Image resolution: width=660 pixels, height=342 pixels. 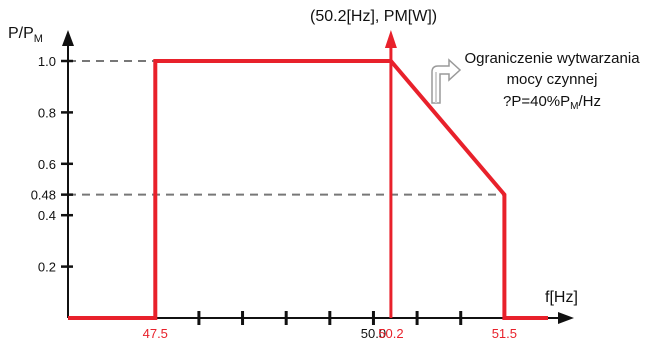 What do you see at coordinates (43, 195) in the screenshot?
I see `y-tick-label: 0.48` at bounding box center [43, 195].